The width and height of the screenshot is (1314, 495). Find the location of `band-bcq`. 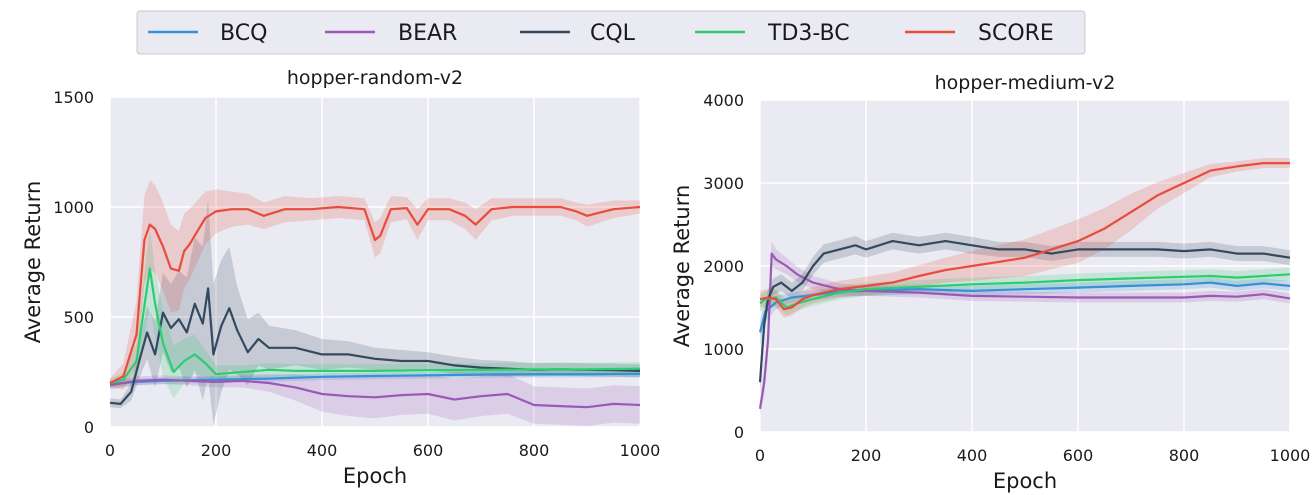

band-bcq is located at coordinates (1025, 311).